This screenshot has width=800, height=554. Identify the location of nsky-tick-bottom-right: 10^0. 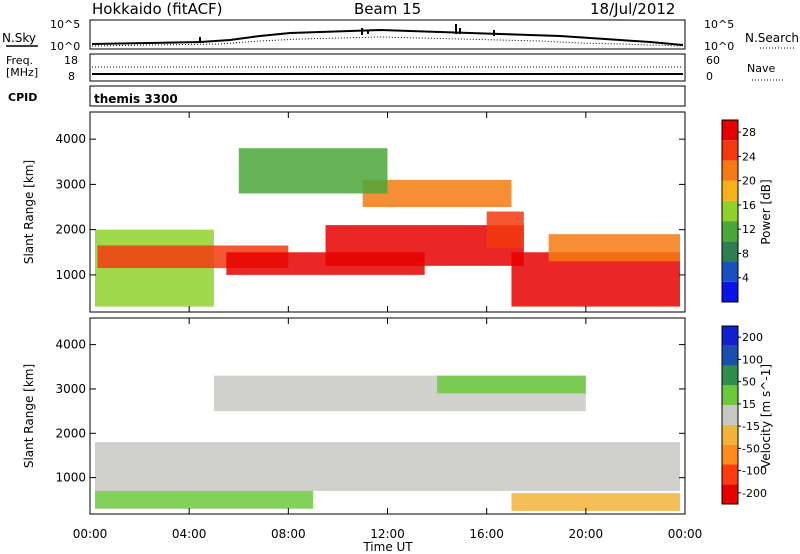
(719, 46).